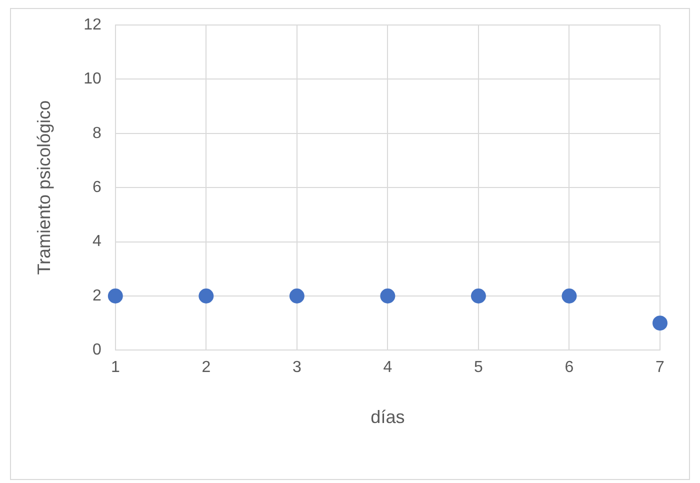 This screenshot has height=483, width=700. I want to click on x-tick-label: 7, so click(660, 367).